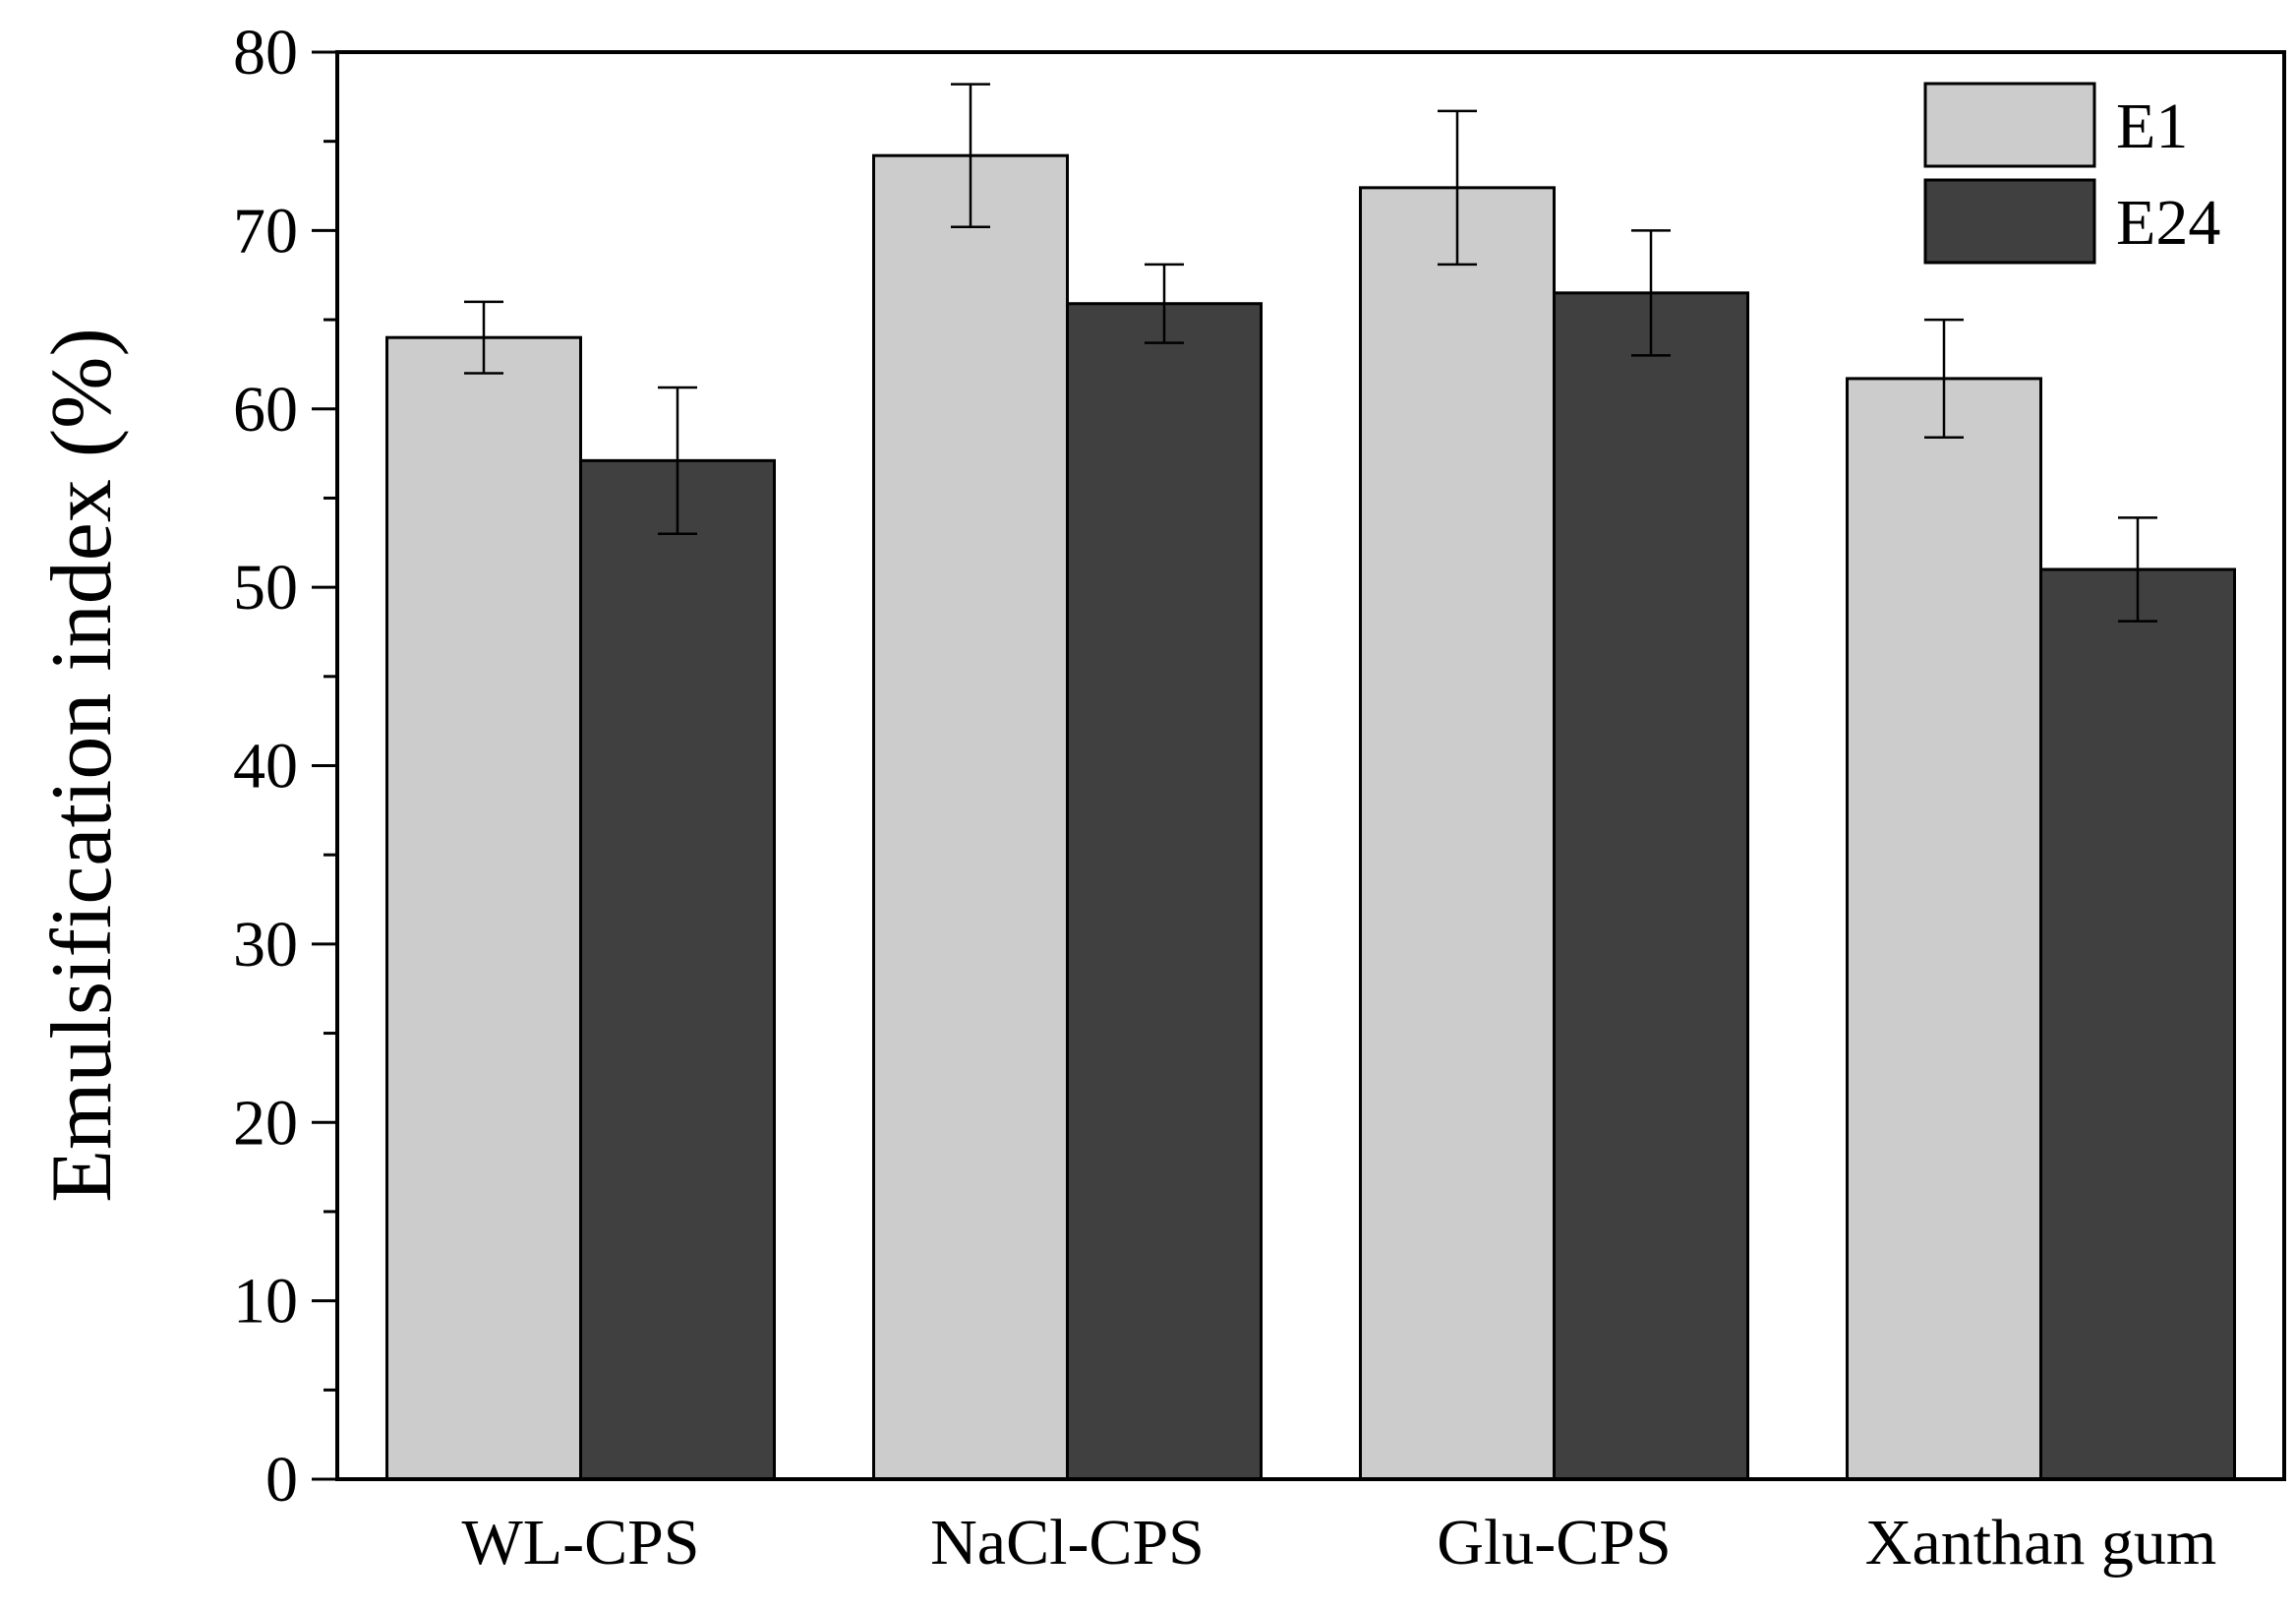  I want to click on y-tick-label: 80, so click(265, 53).